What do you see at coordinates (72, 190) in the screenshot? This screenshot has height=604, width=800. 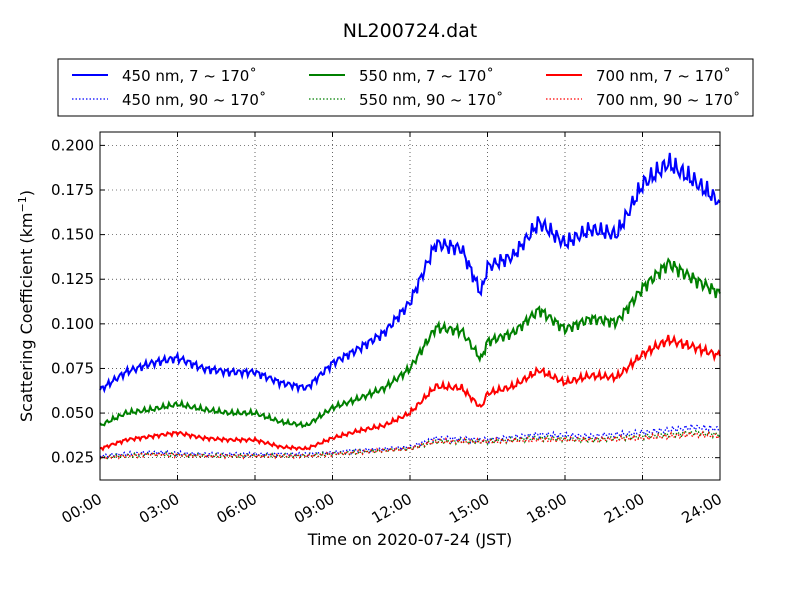 I see `y-tick-label: 0.175` at bounding box center [72, 190].